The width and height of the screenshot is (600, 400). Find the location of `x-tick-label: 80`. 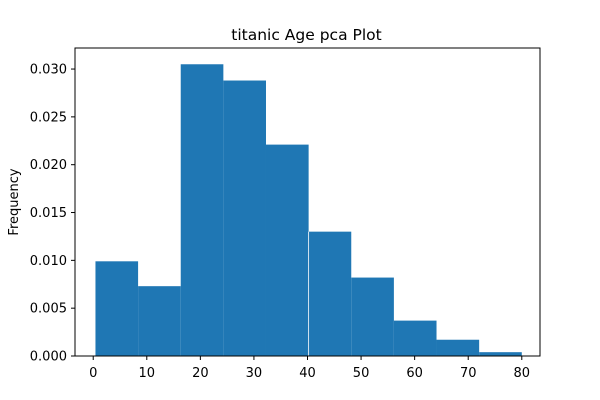

x-tick-label: 80 is located at coordinates (522, 373).